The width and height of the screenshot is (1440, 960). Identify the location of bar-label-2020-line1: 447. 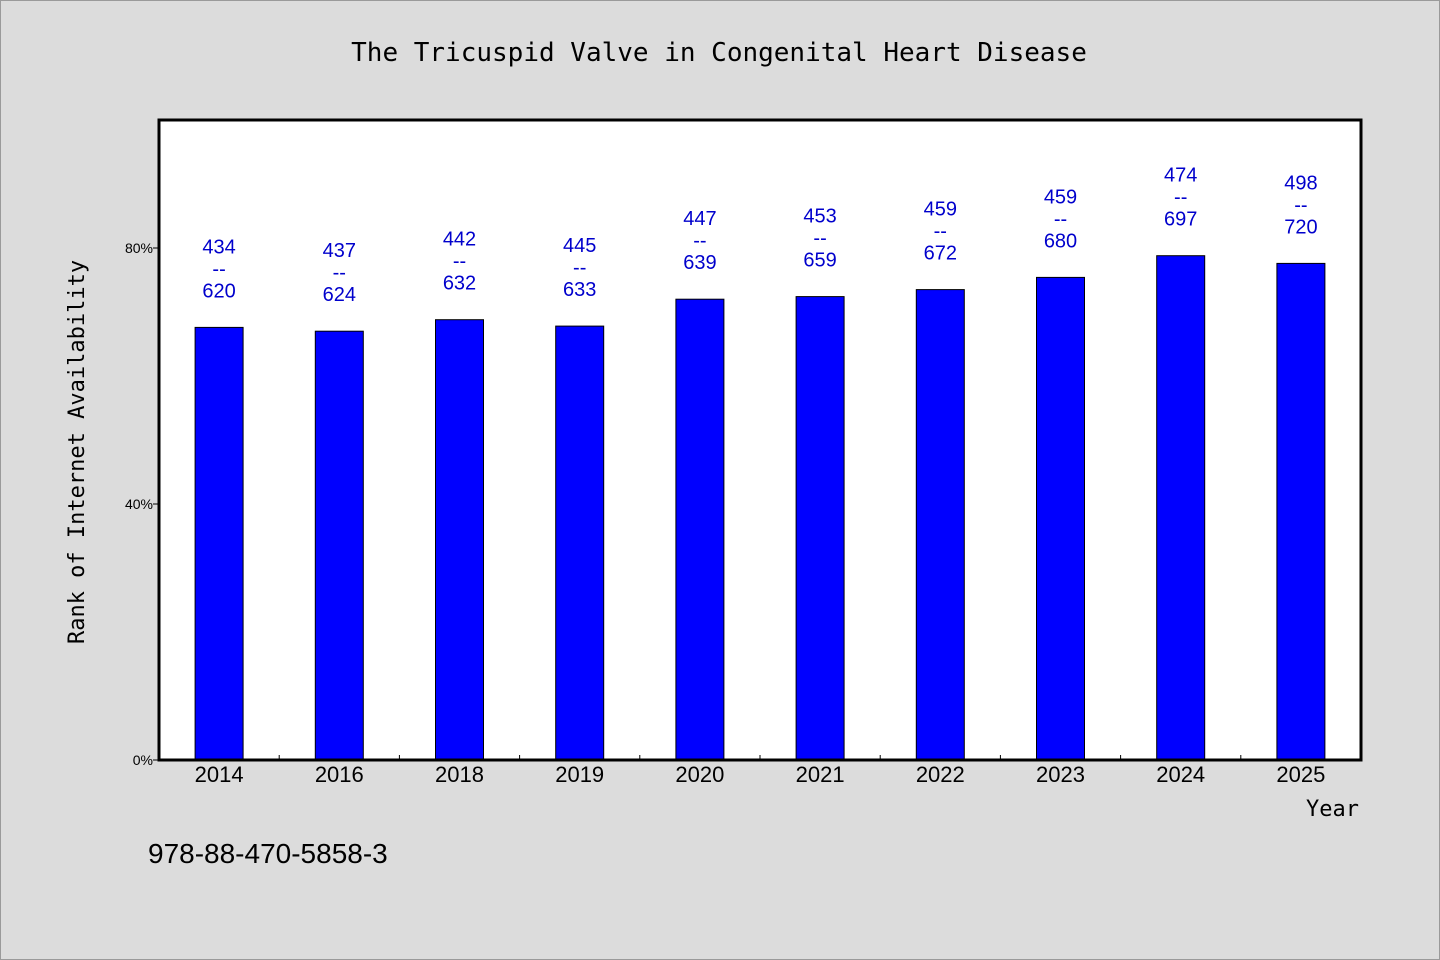
(699, 219).